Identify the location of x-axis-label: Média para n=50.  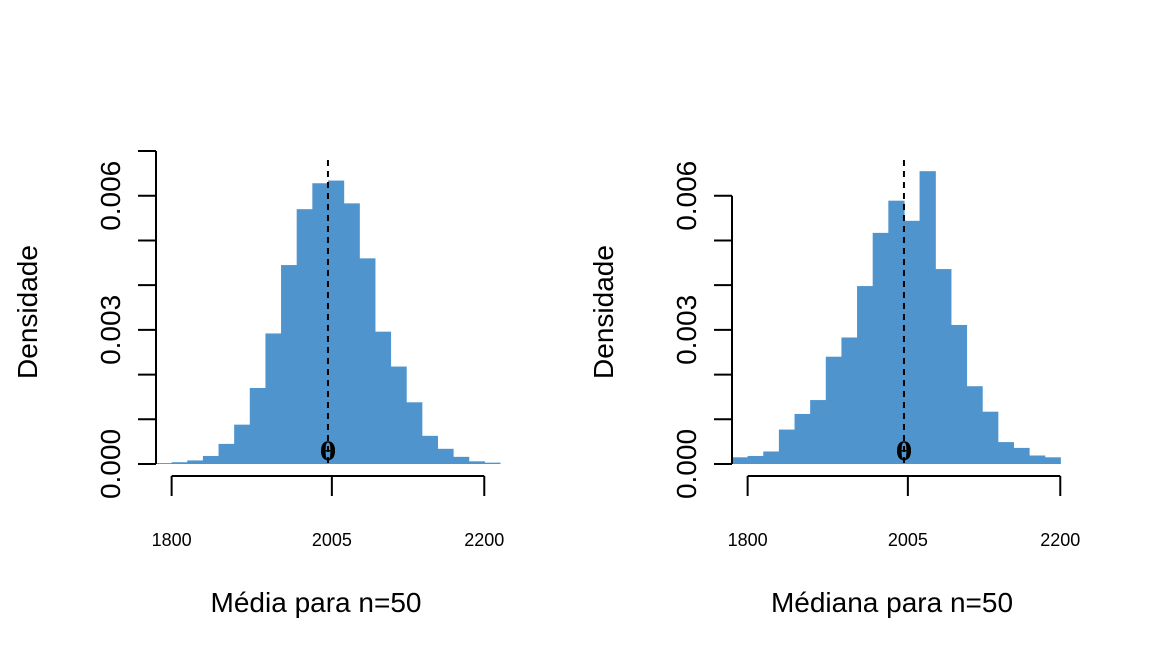
(316, 602).